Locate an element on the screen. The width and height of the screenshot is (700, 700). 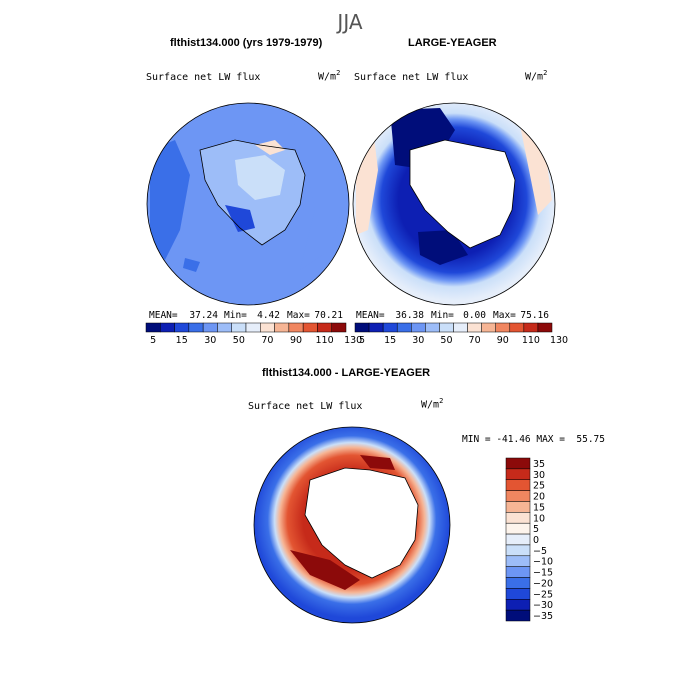
left-map-coastline is located at coordinates (252, 192).